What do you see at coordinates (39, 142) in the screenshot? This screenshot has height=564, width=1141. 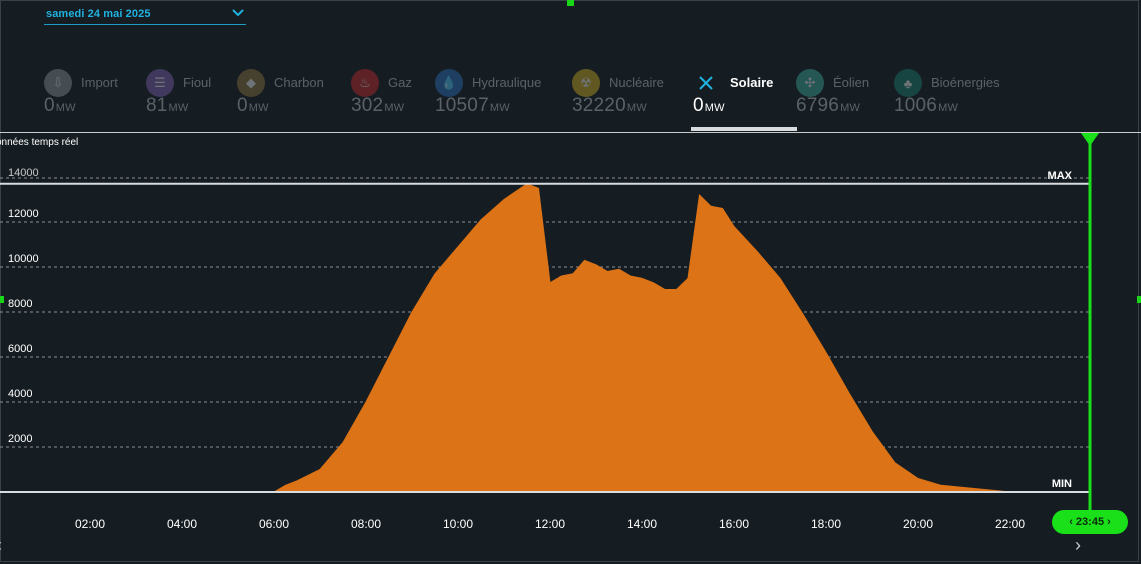 I see `realtime-data-label: onnées temps réel` at bounding box center [39, 142].